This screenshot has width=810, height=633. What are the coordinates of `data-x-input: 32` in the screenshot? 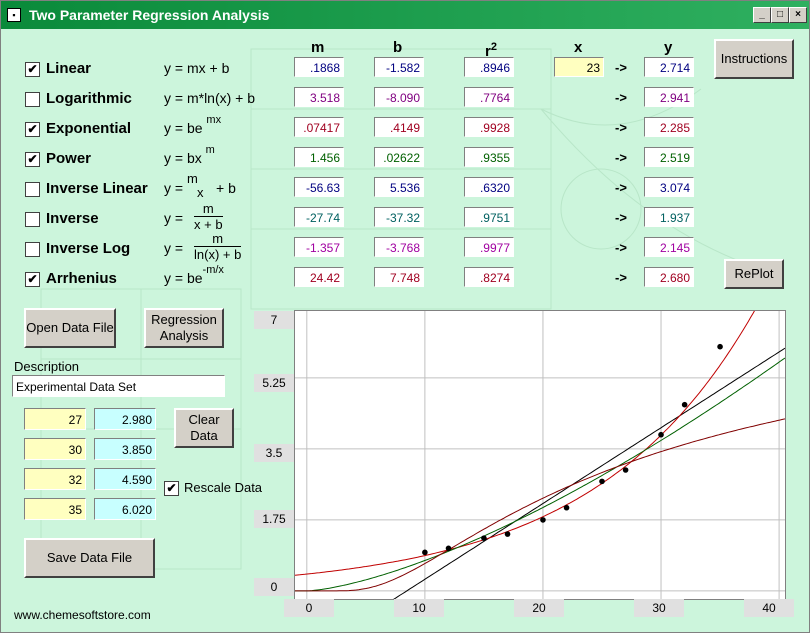 It's located at (55, 479).